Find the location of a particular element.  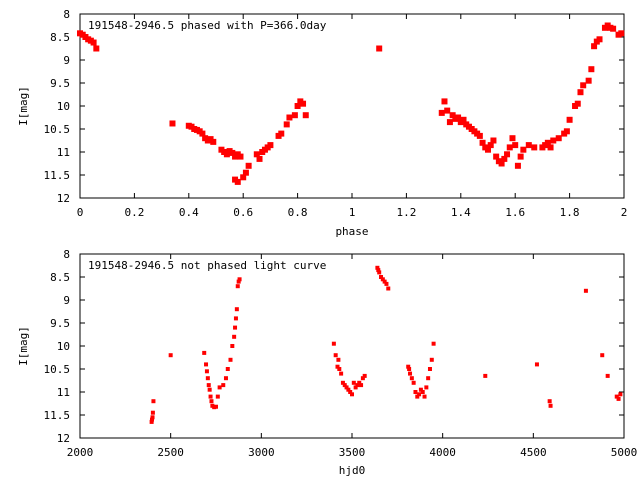

x-tick-labels: 0 0.2 0.4 0.6 0.8 1 1.2 1.4 1.6 1.8 2 is located at coordinates (352, 212).